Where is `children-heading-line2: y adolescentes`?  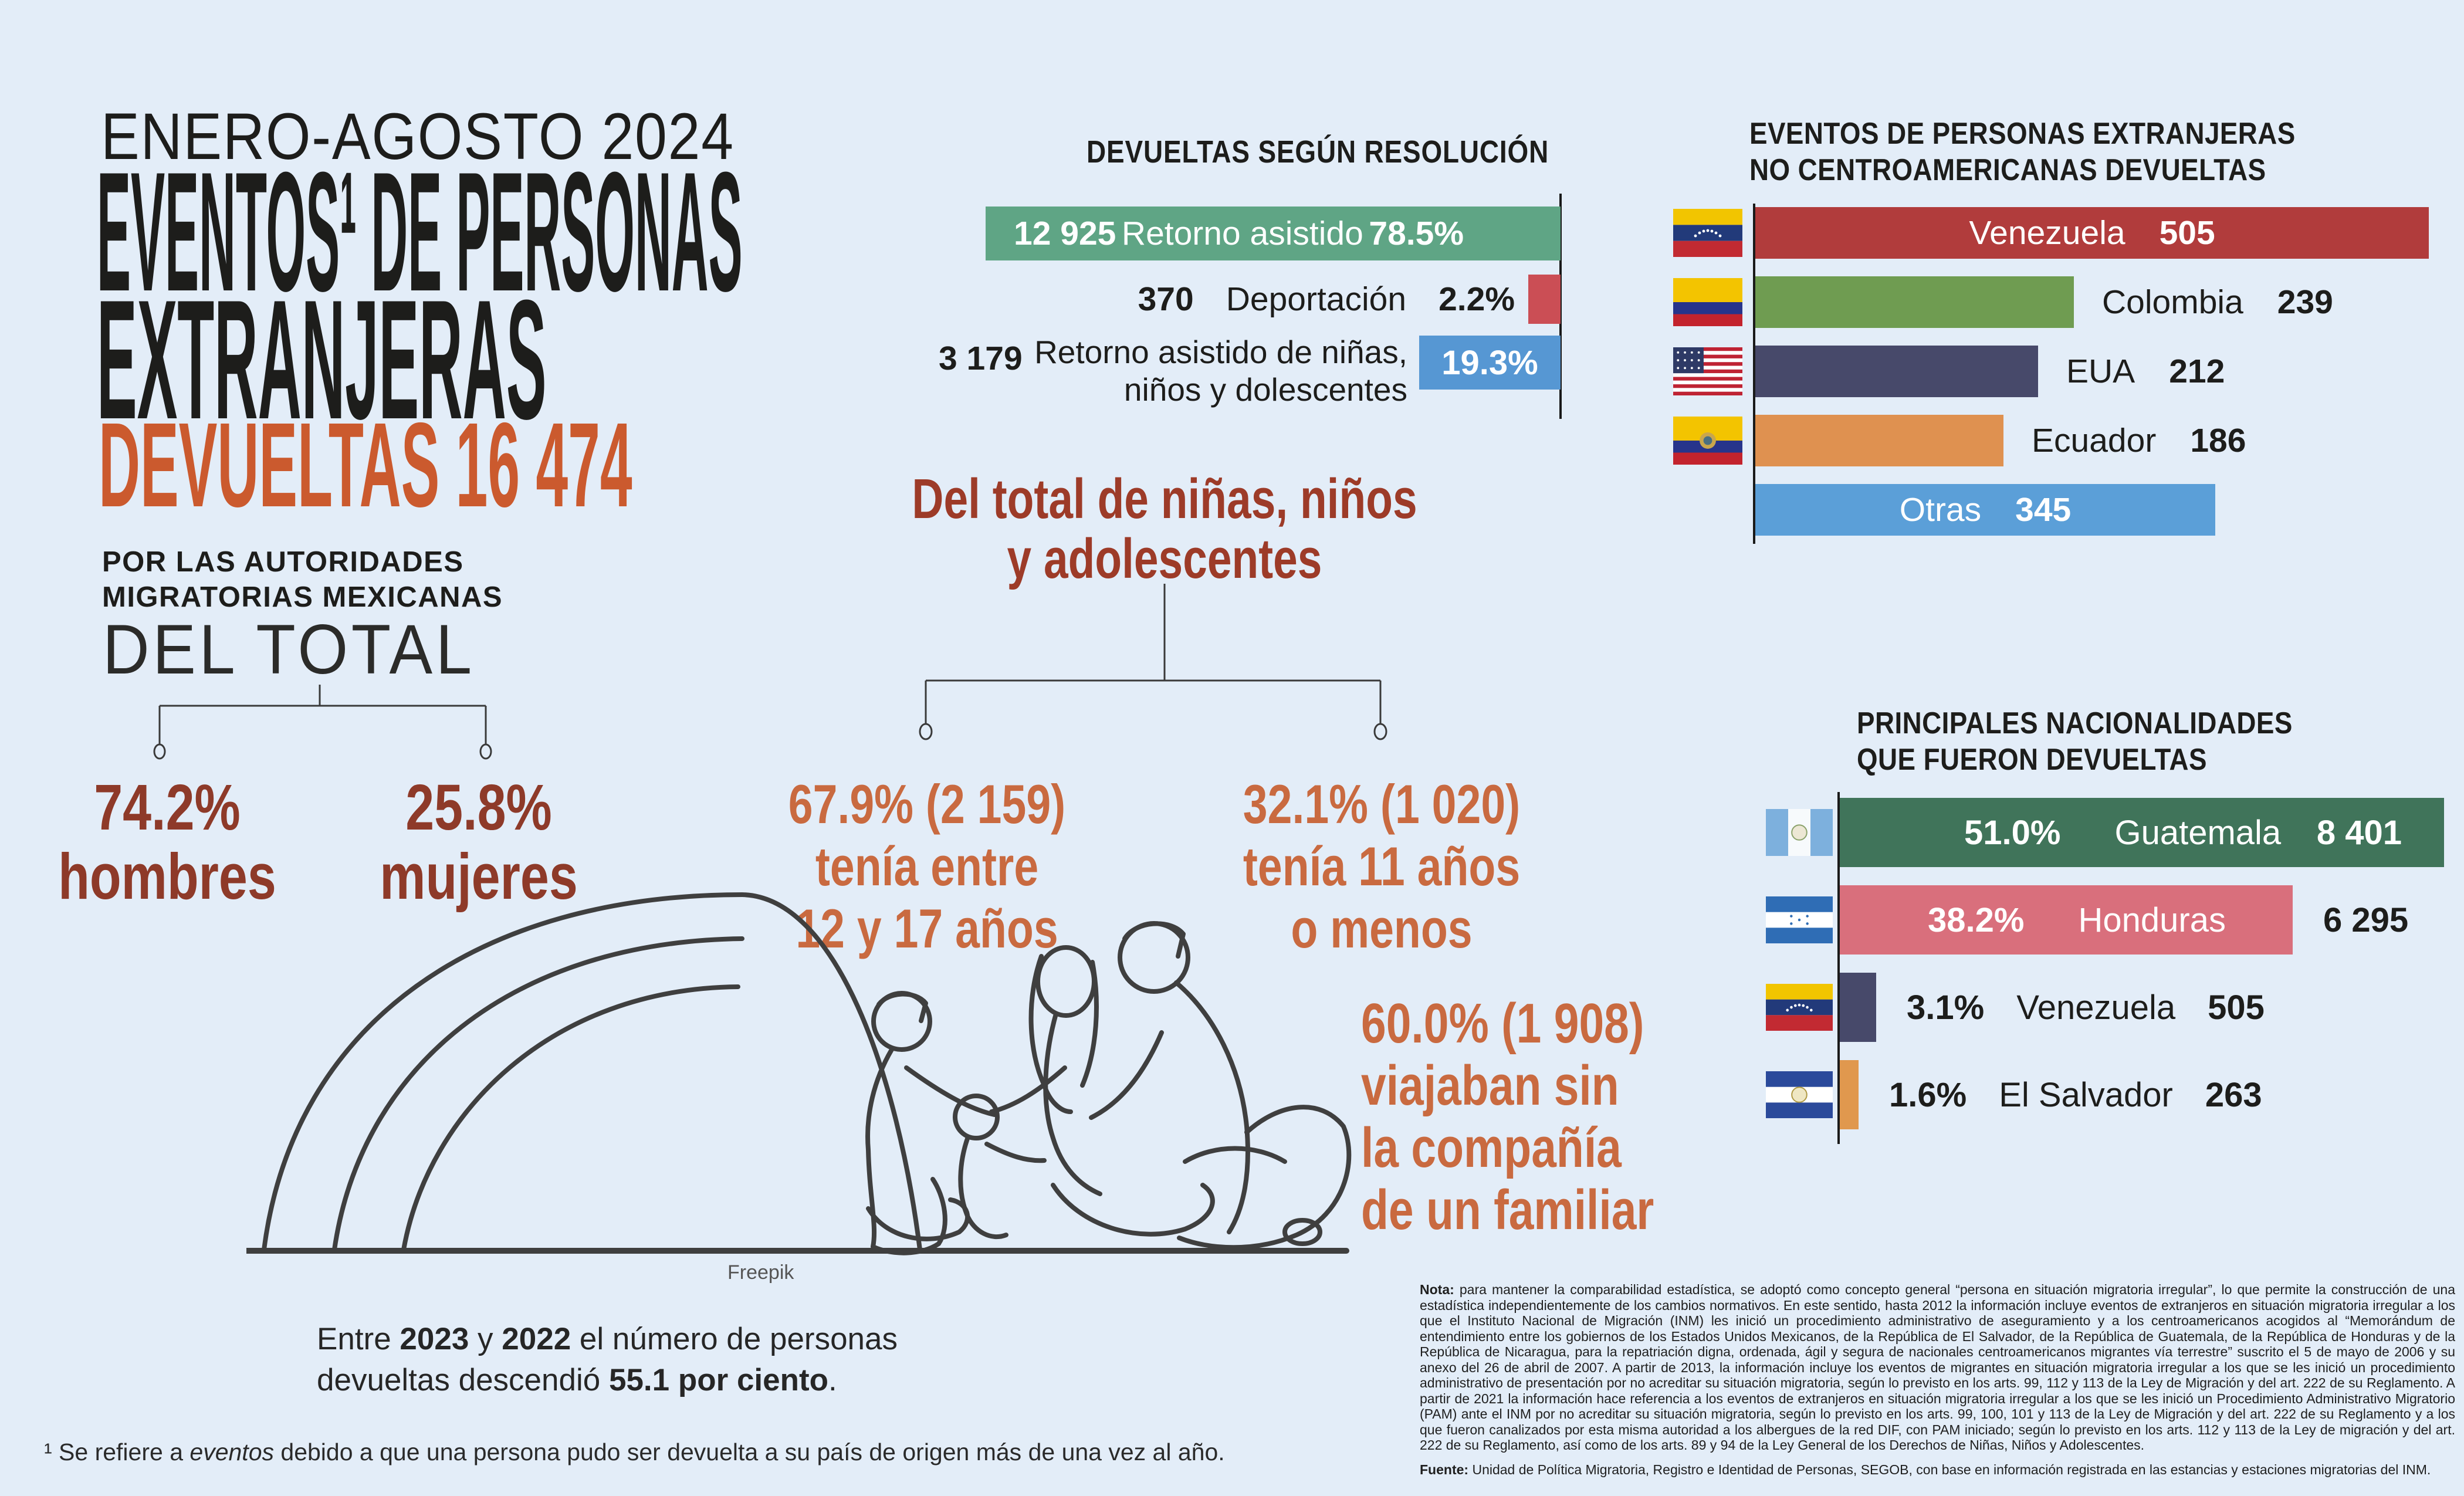
children-heading-line2: y adolescentes is located at coordinates (1164, 558).